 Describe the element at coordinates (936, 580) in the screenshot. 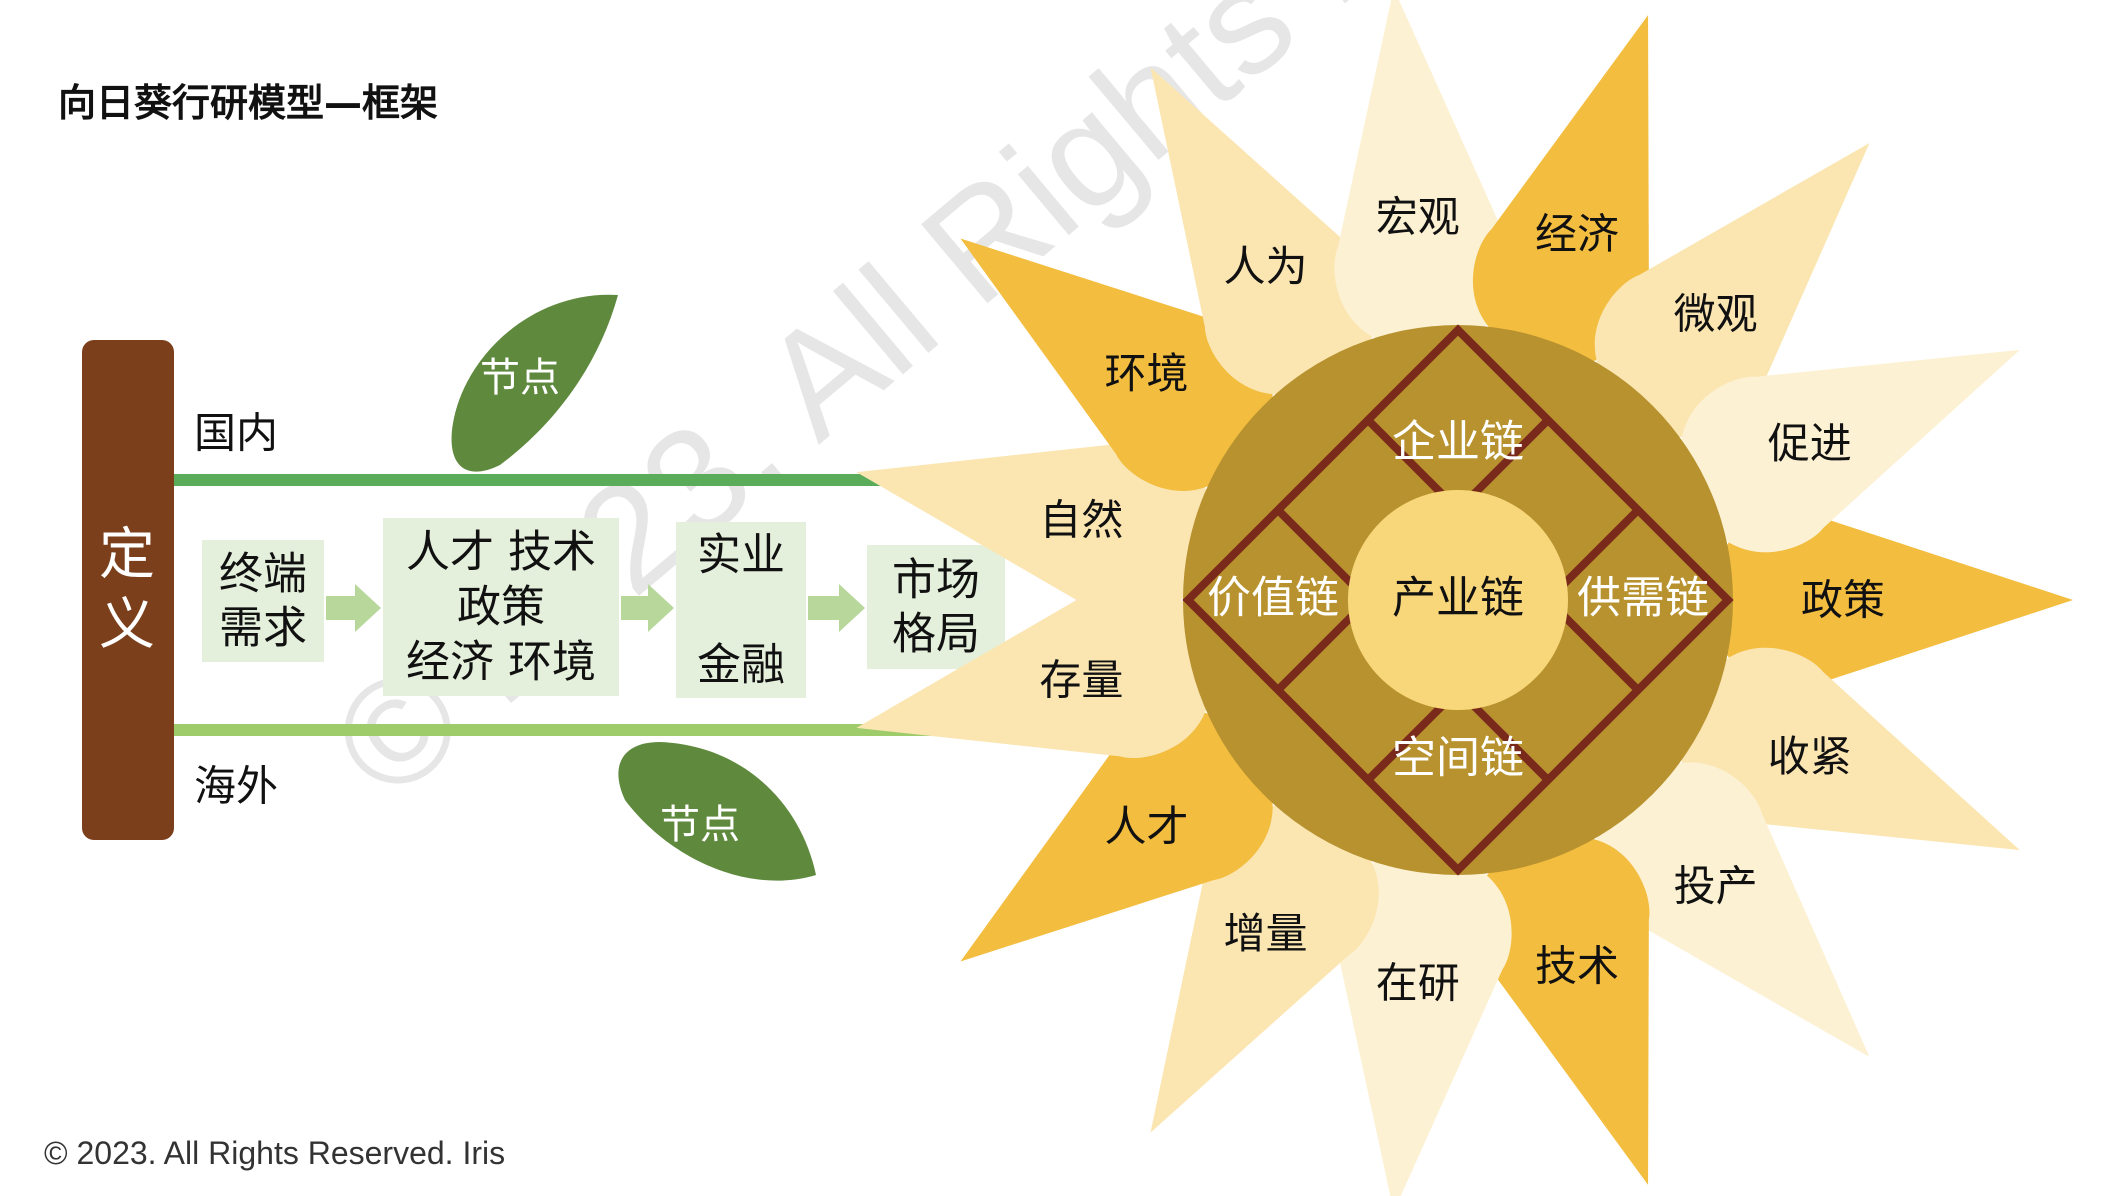

I see `box-market-structure-label: 市场` at that location.